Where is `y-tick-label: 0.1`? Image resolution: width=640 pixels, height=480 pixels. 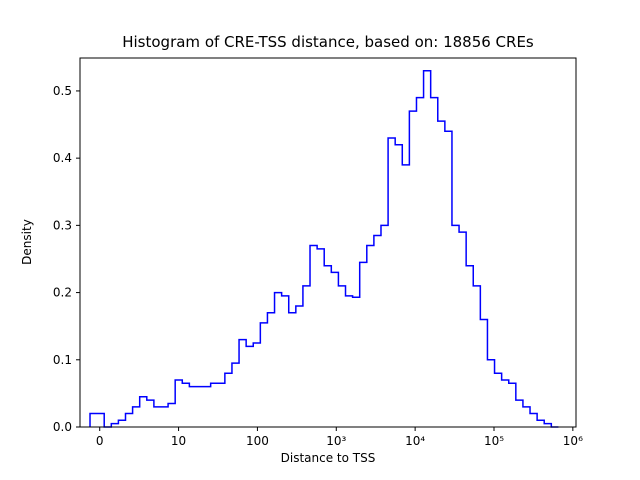
y-tick-label: 0.1 is located at coordinates (62, 360).